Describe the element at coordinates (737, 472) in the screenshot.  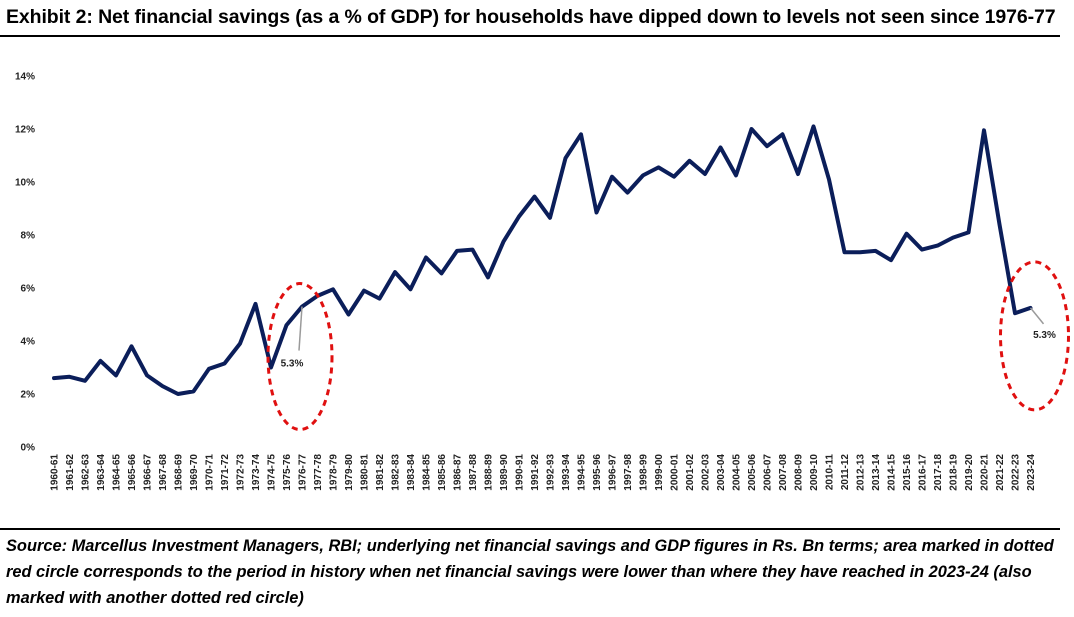
I see `x-tick-label: 2004-05` at that location.